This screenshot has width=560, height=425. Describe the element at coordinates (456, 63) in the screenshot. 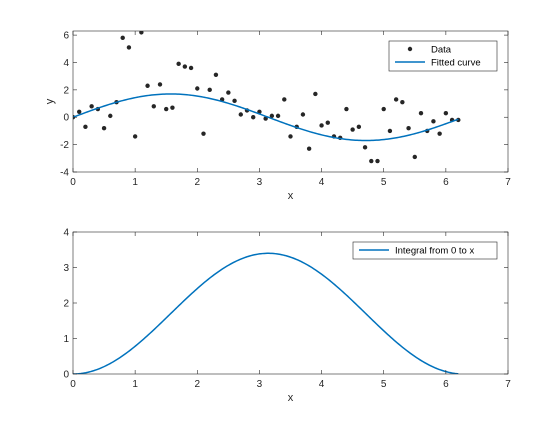

I see `legend-entry-label: Fitted curve` at that location.